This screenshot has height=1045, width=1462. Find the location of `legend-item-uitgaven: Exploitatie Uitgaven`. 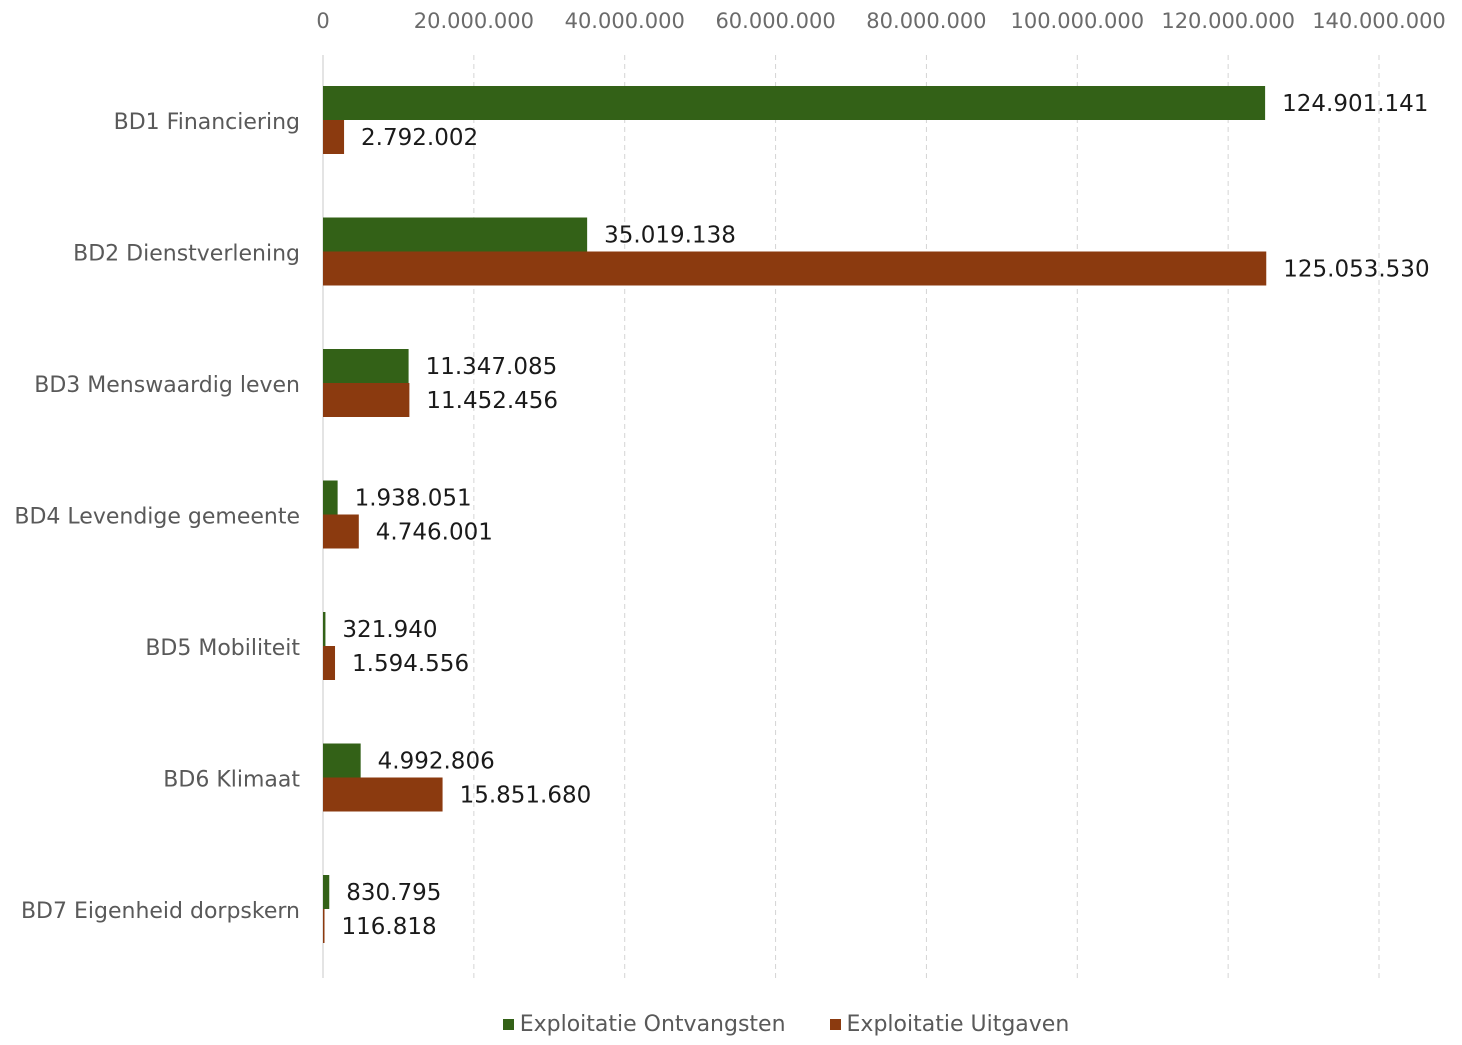

legend-item-uitgaven: Exploitatie Uitgaven is located at coordinates (949, 1024).